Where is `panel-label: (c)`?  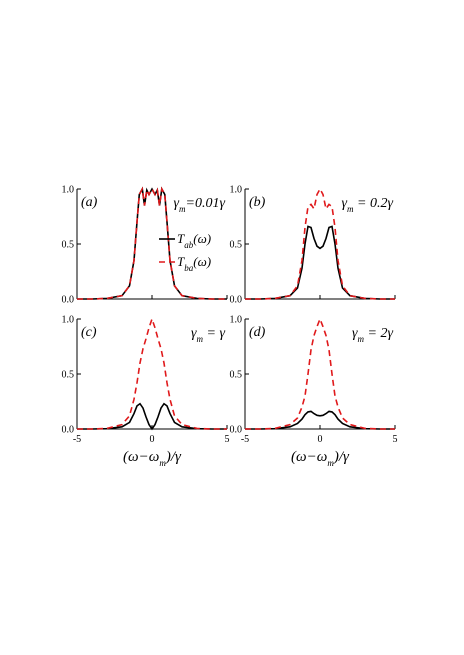 panel-label: (c) is located at coordinates (89, 332).